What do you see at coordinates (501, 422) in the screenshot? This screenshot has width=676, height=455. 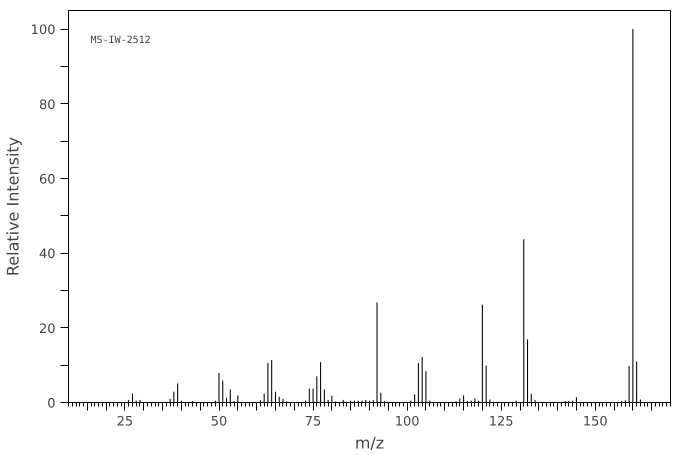 I see `x-tick-label: 125` at bounding box center [501, 422].